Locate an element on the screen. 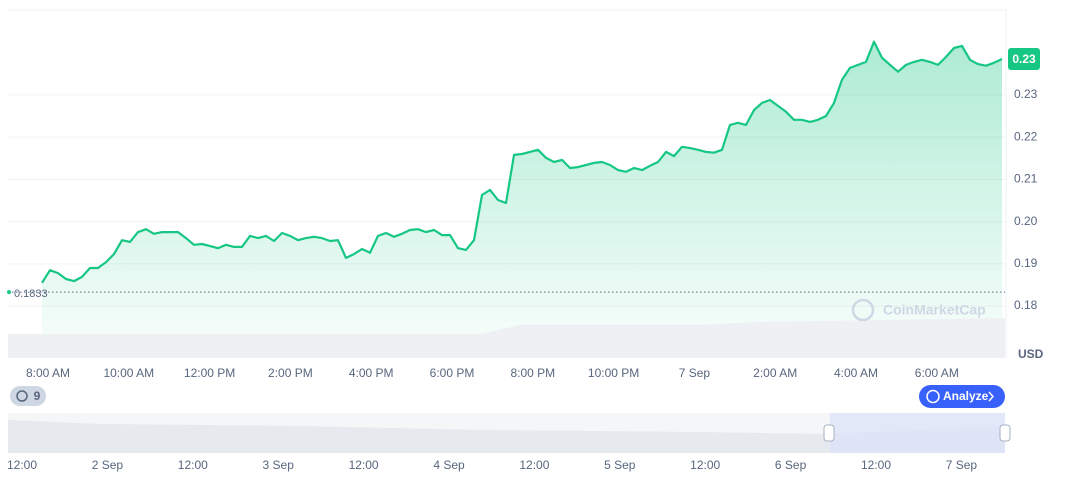 This screenshot has width=1072, height=477. x-tick-label: 10:00 AM is located at coordinates (128, 373).